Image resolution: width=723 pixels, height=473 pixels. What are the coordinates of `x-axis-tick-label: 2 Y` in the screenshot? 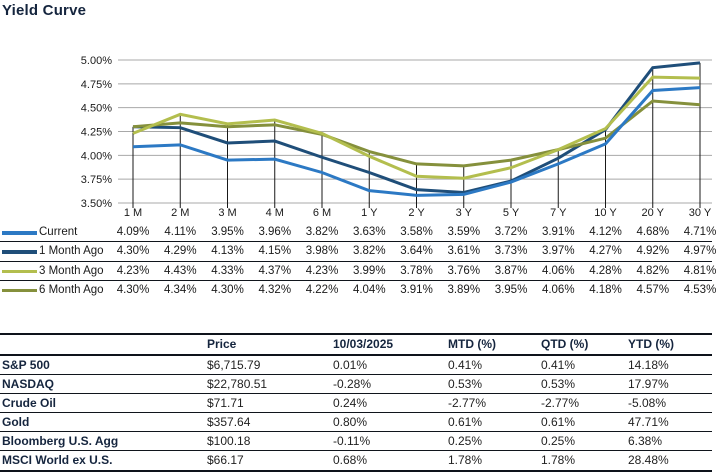 It's located at (416, 213).